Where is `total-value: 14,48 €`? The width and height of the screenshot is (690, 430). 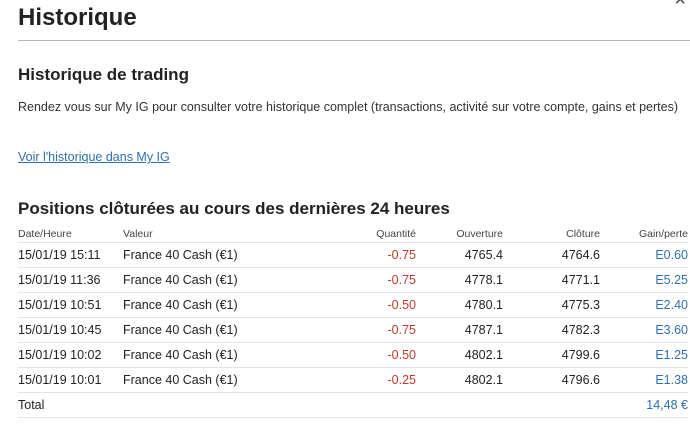
total-value: 14,48 € is located at coordinates (644, 405).